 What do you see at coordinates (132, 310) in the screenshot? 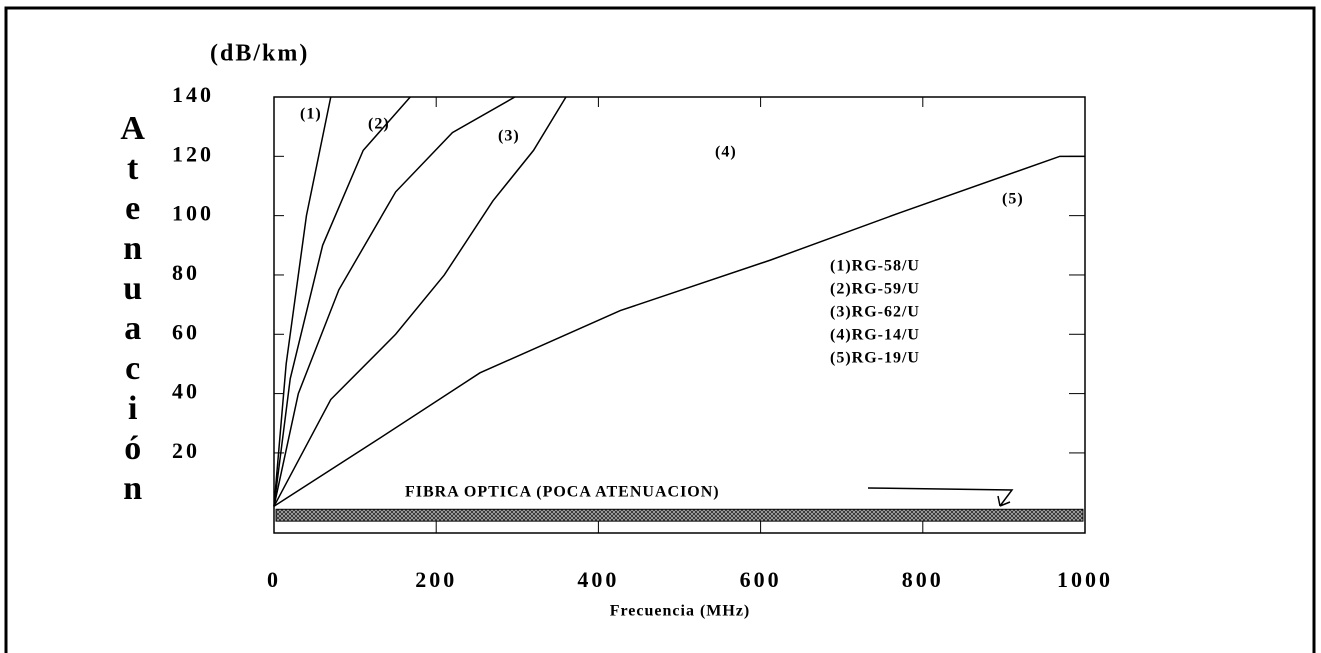
I see `y-axis-label: Atenuación` at bounding box center [132, 310].